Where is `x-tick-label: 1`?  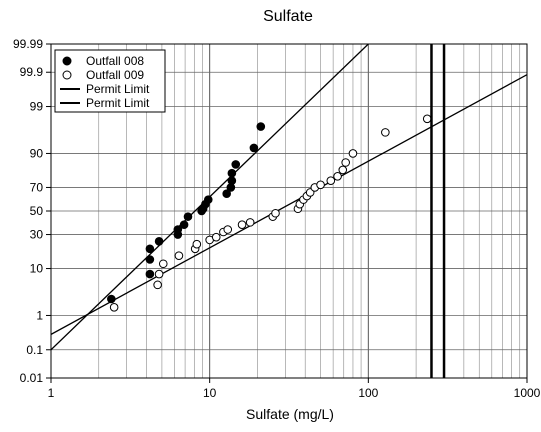
x-tick-label: 1 is located at coordinates (51, 393).